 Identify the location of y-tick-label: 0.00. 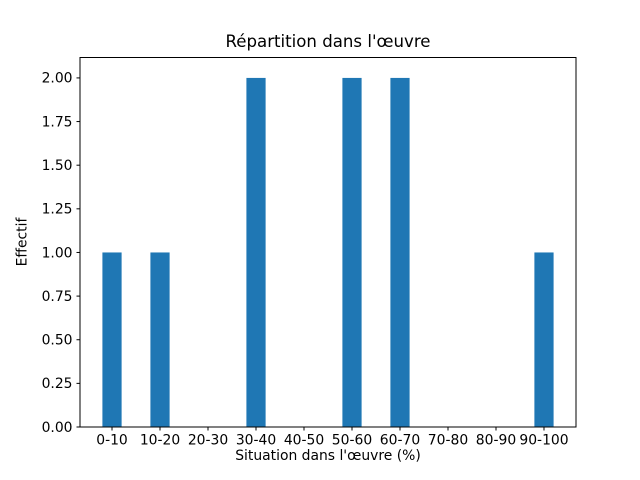
(57, 428).